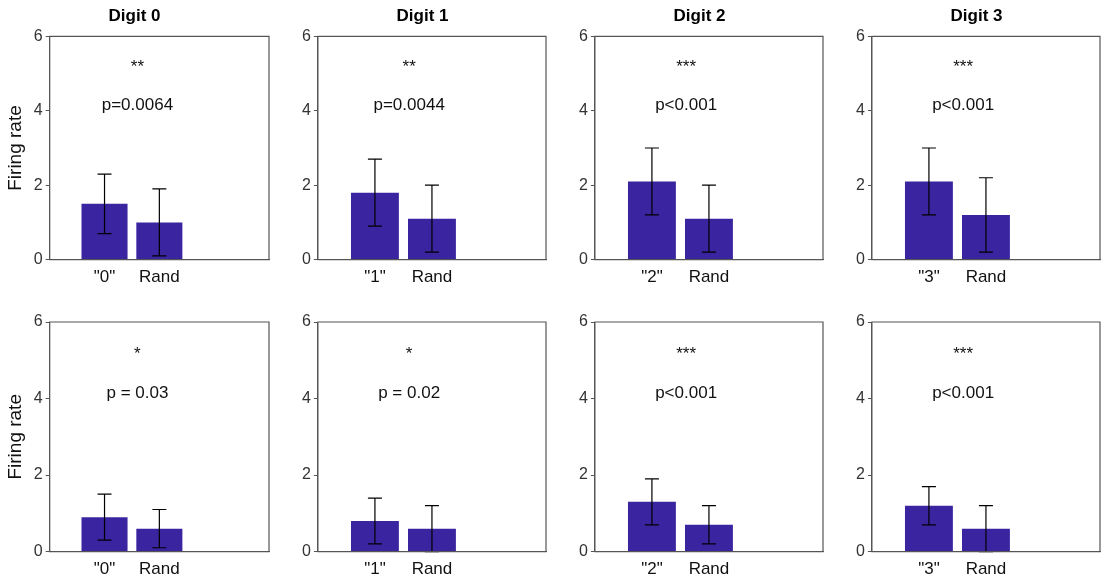 The image size is (1111, 586). Describe the element at coordinates (976, 15) in the screenshot. I see `chart-title: Digit 3` at that location.